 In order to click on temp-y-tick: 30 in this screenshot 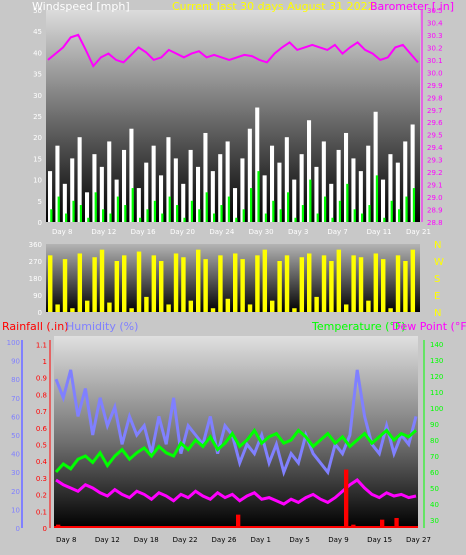, I will do `click(434, 521)`.